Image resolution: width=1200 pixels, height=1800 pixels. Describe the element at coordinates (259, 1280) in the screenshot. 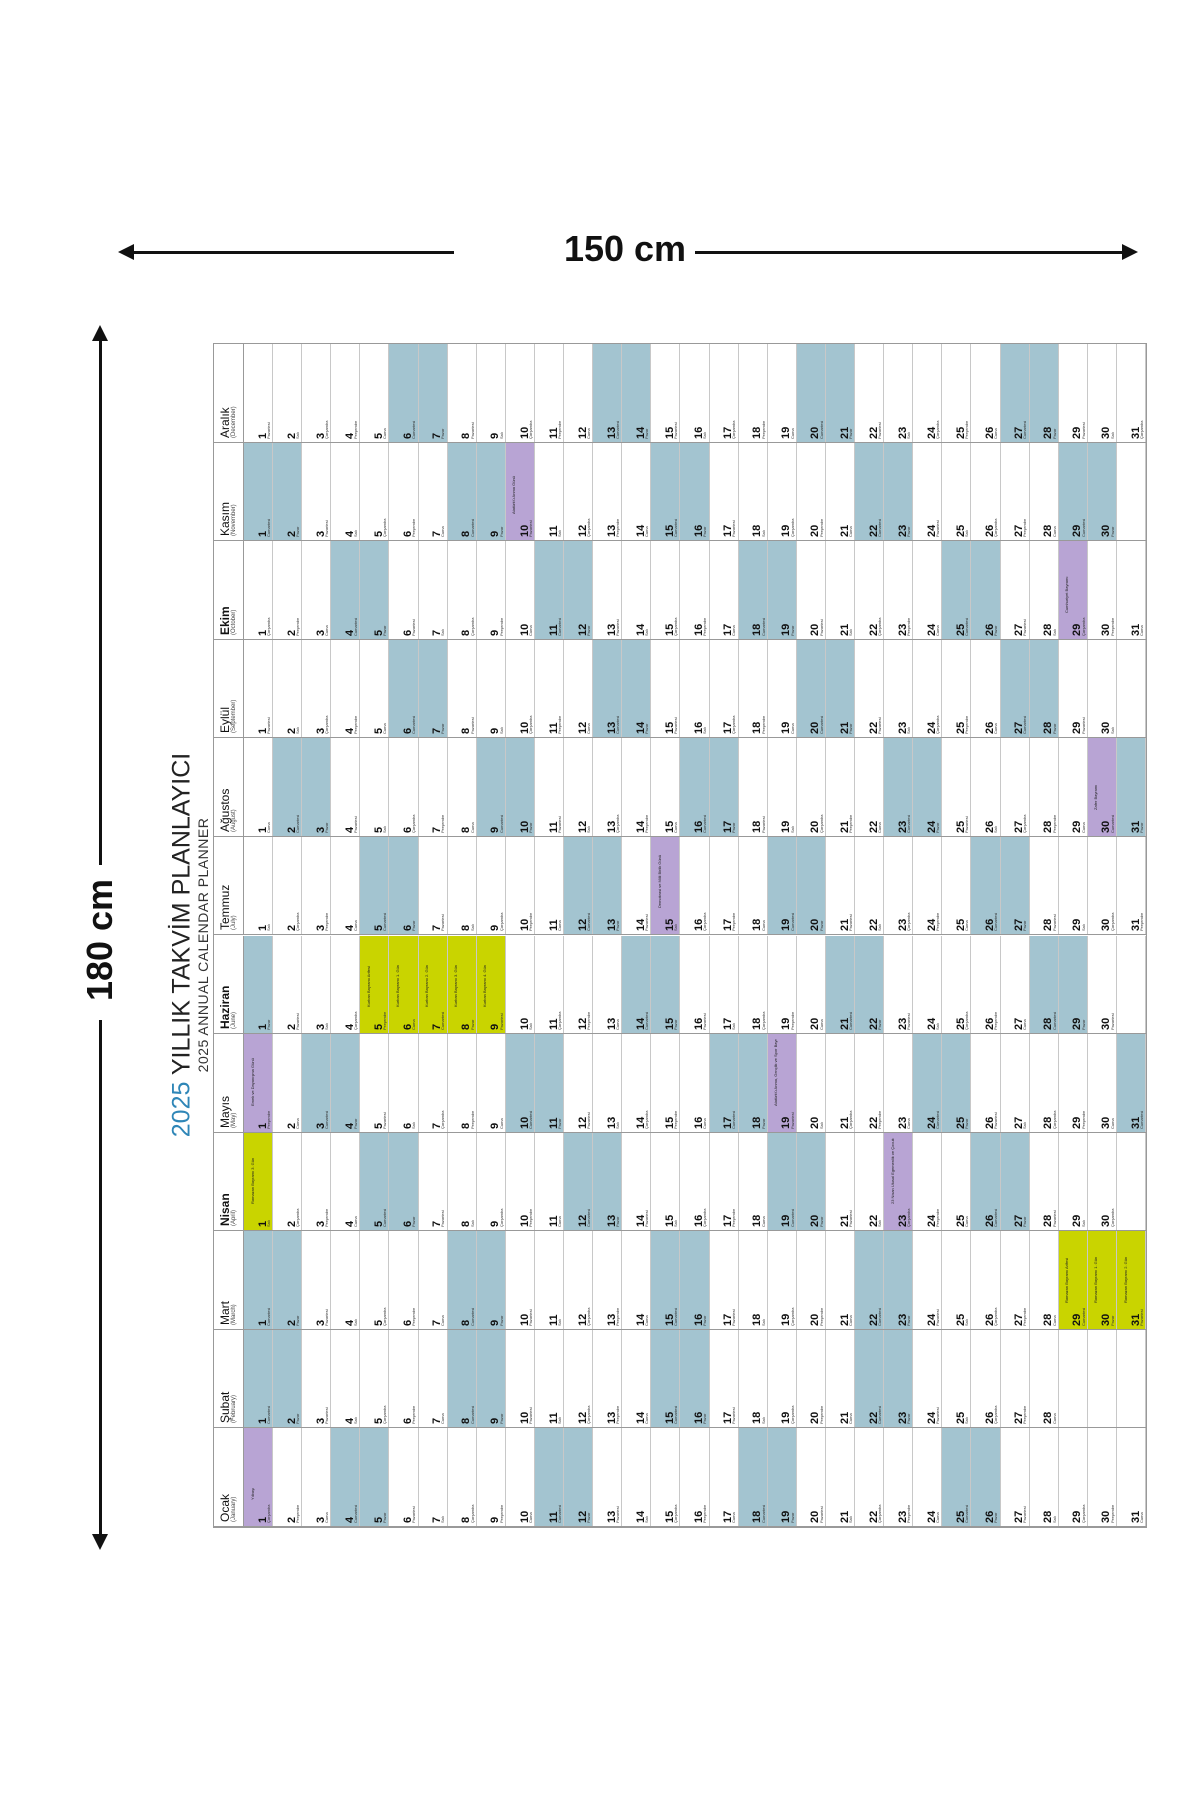

I see `day-cell: 1 Cumartesi` at that location.